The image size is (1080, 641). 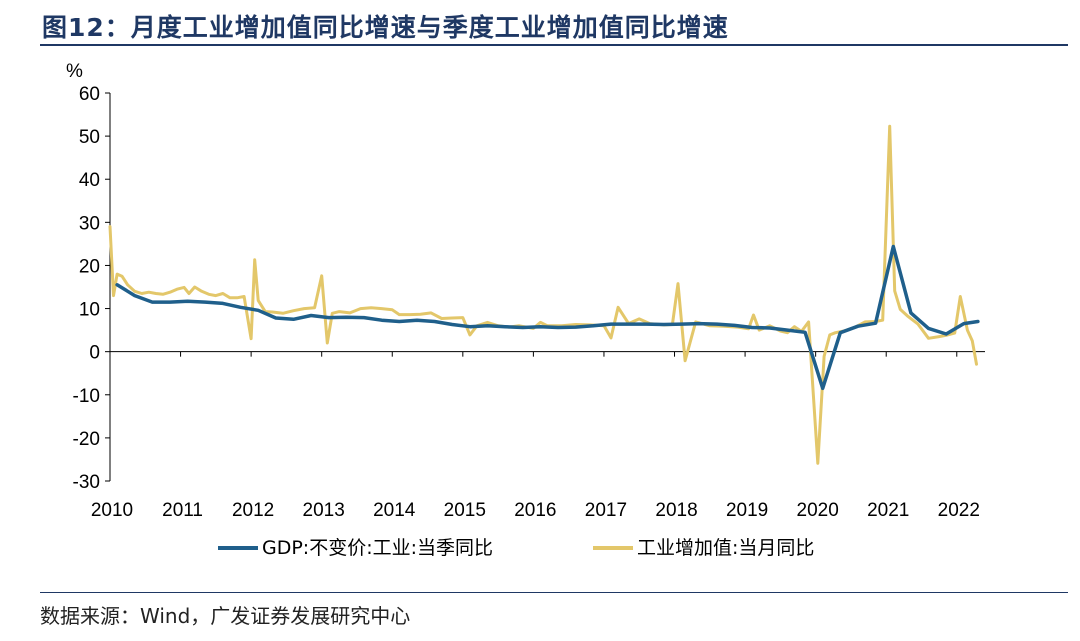 I want to click on x-tick-label: 2021, so click(x=888, y=510).